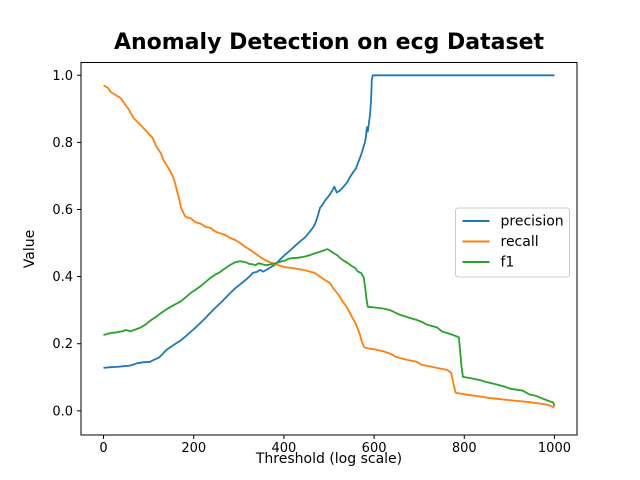 The height and width of the screenshot is (480, 640). I want to click on legend: precision recall f1, so click(512, 242).